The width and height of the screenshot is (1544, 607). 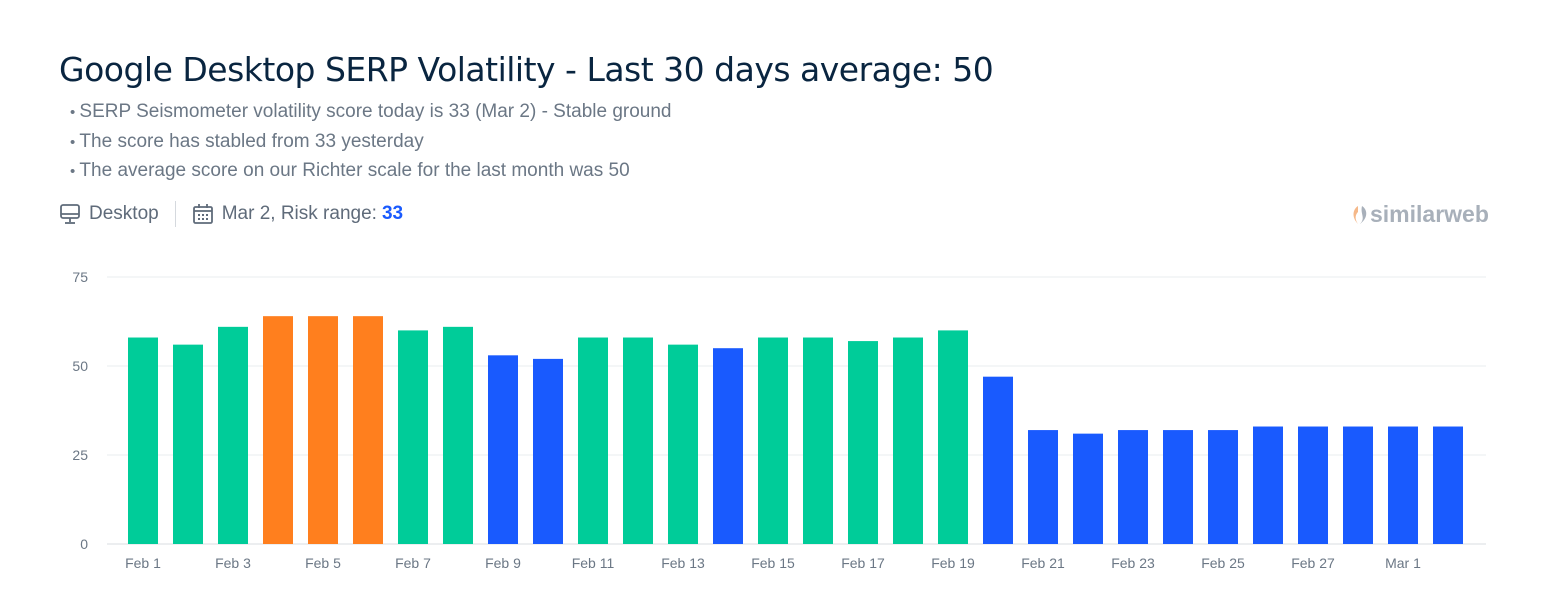 What do you see at coordinates (1360, 214) in the screenshot?
I see `similarweb-logo-icon` at bounding box center [1360, 214].